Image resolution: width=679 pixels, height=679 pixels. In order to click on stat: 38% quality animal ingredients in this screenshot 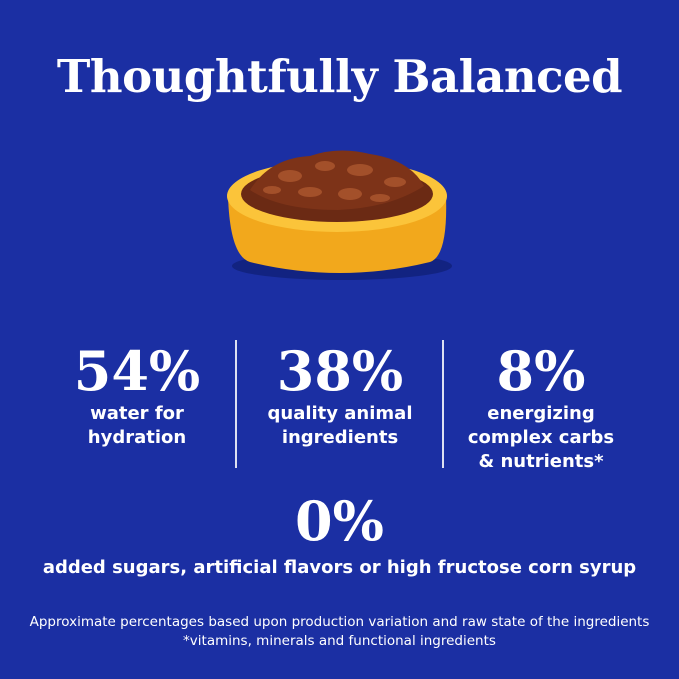, I will do `click(340, 395)`.